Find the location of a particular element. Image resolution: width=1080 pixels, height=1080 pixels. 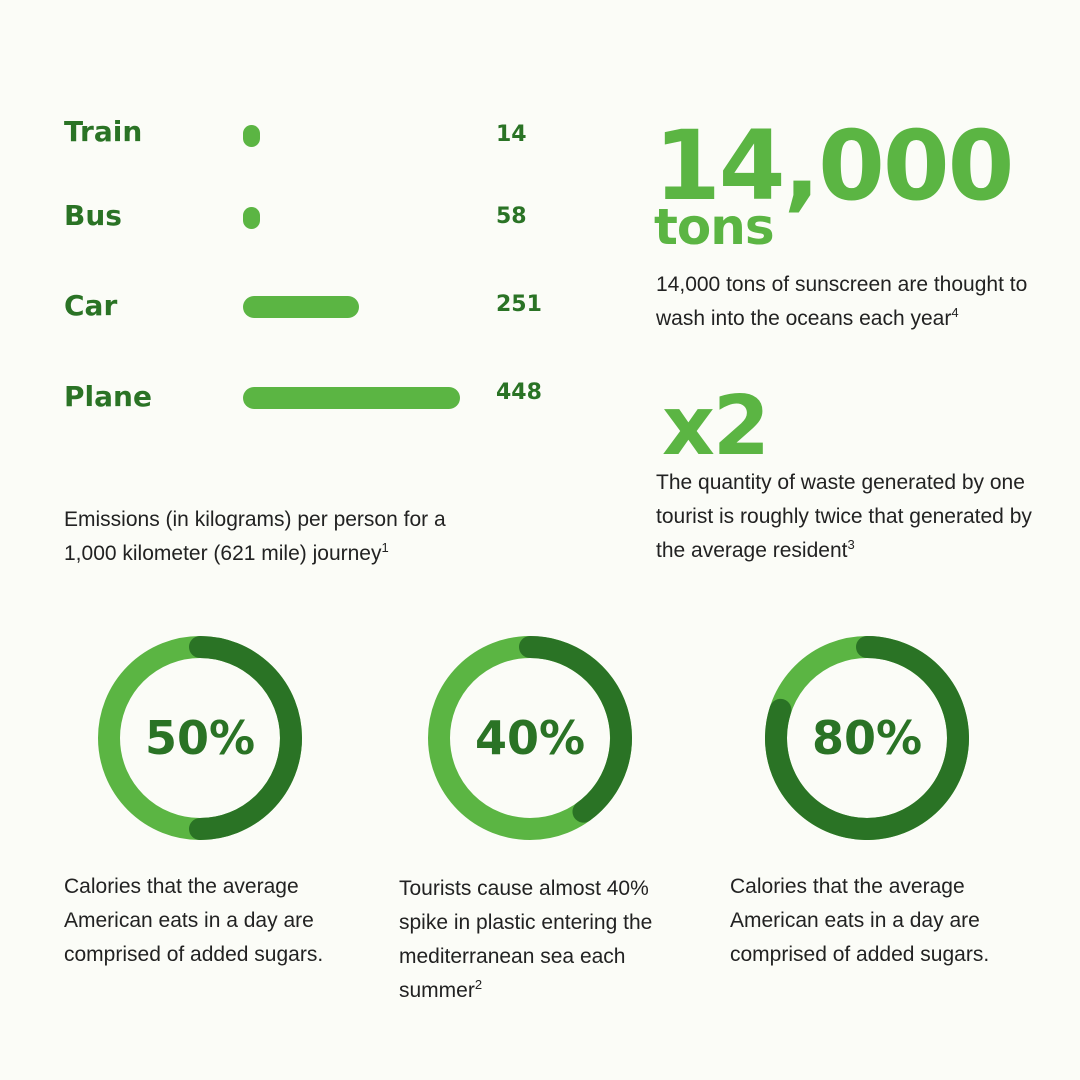

bar-plane is located at coordinates (351, 398).